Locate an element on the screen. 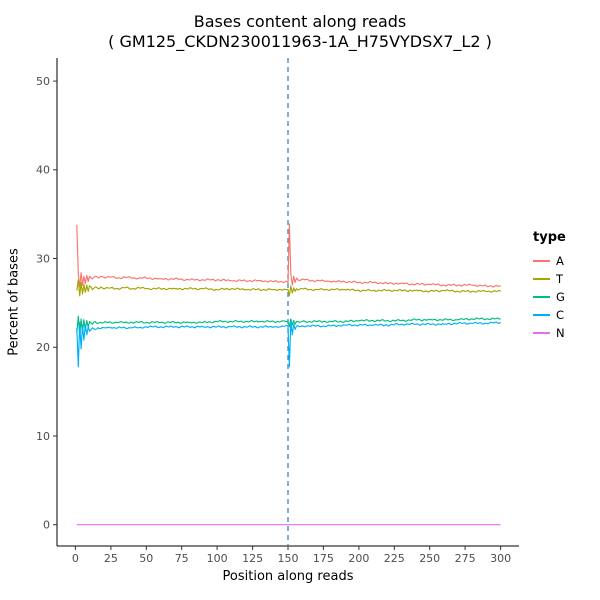 This screenshot has width=600, height=600. series-line-A is located at coordinates (288, 255).